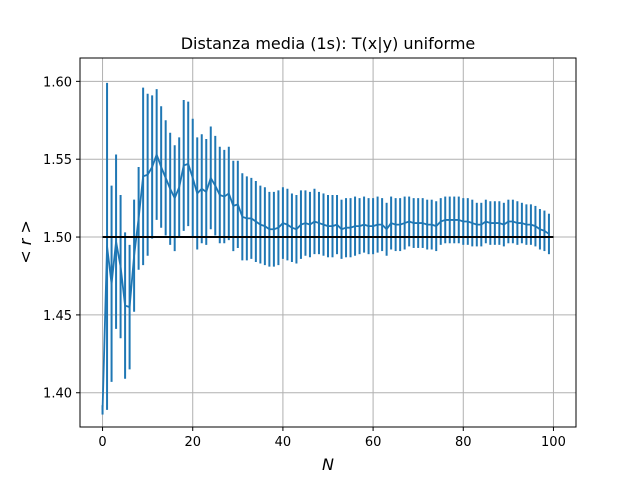 The width and height of the screenshot is (640, 480). I want to click on x-tick-label: 60, so click(373, 442).